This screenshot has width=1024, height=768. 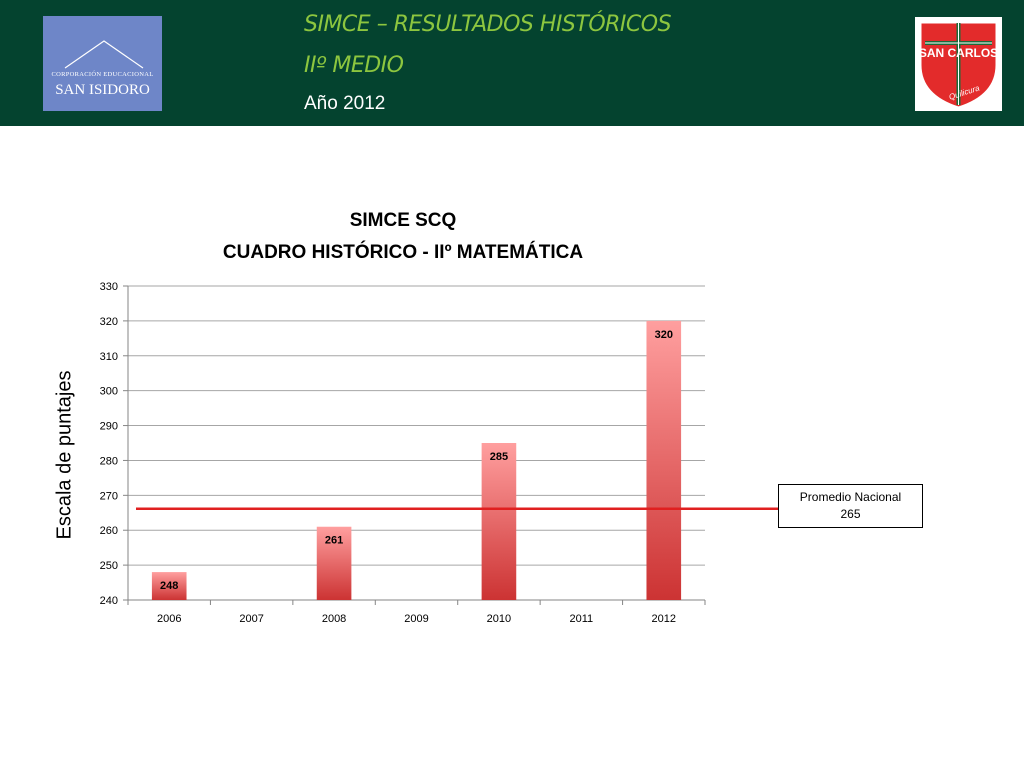 What do you see at coordinates (102, 74) in the screenshot?
I see `logo-org-text: CORPORACIÓN EDUCACIONAL` at bounding box center [102, 74].